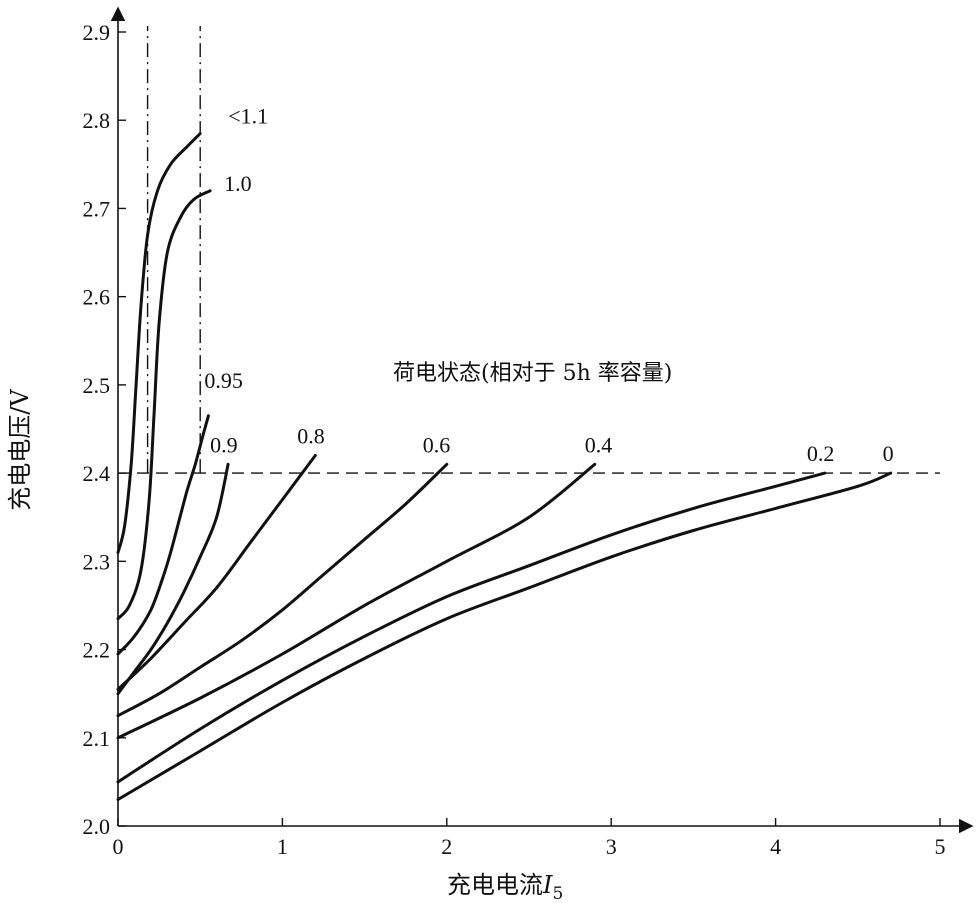 The height and width of the screenshot is (903, 977). What do you see at coordinates (97, 650) in the screenshot?
I see `y-tick-label: 2.2` at bounding box center [97, 650].